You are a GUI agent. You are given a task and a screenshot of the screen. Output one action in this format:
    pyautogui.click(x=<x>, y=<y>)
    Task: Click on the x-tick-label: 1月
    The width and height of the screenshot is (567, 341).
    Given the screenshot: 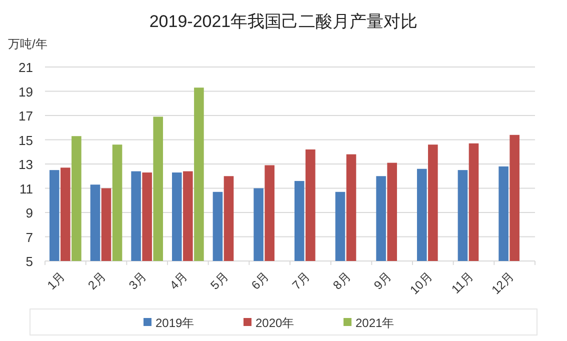 What is the action you would take?
    pyautogui.click(x=56, y=280)
    